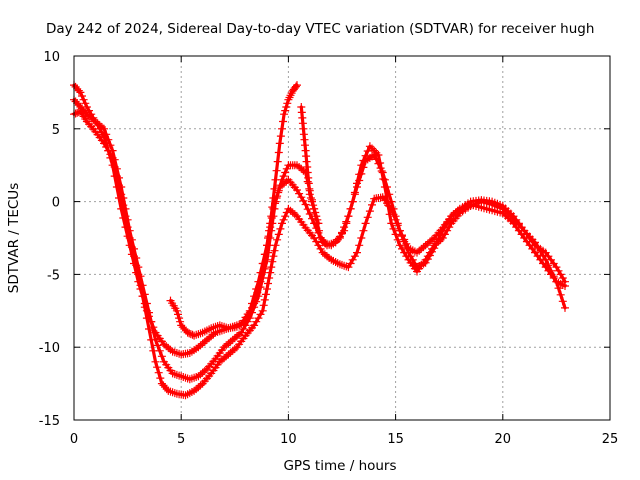  What do you see at coordinates (181, 439) in the screenshot?
I see `x-tick-label: 5` at bounding box center [181, 439].